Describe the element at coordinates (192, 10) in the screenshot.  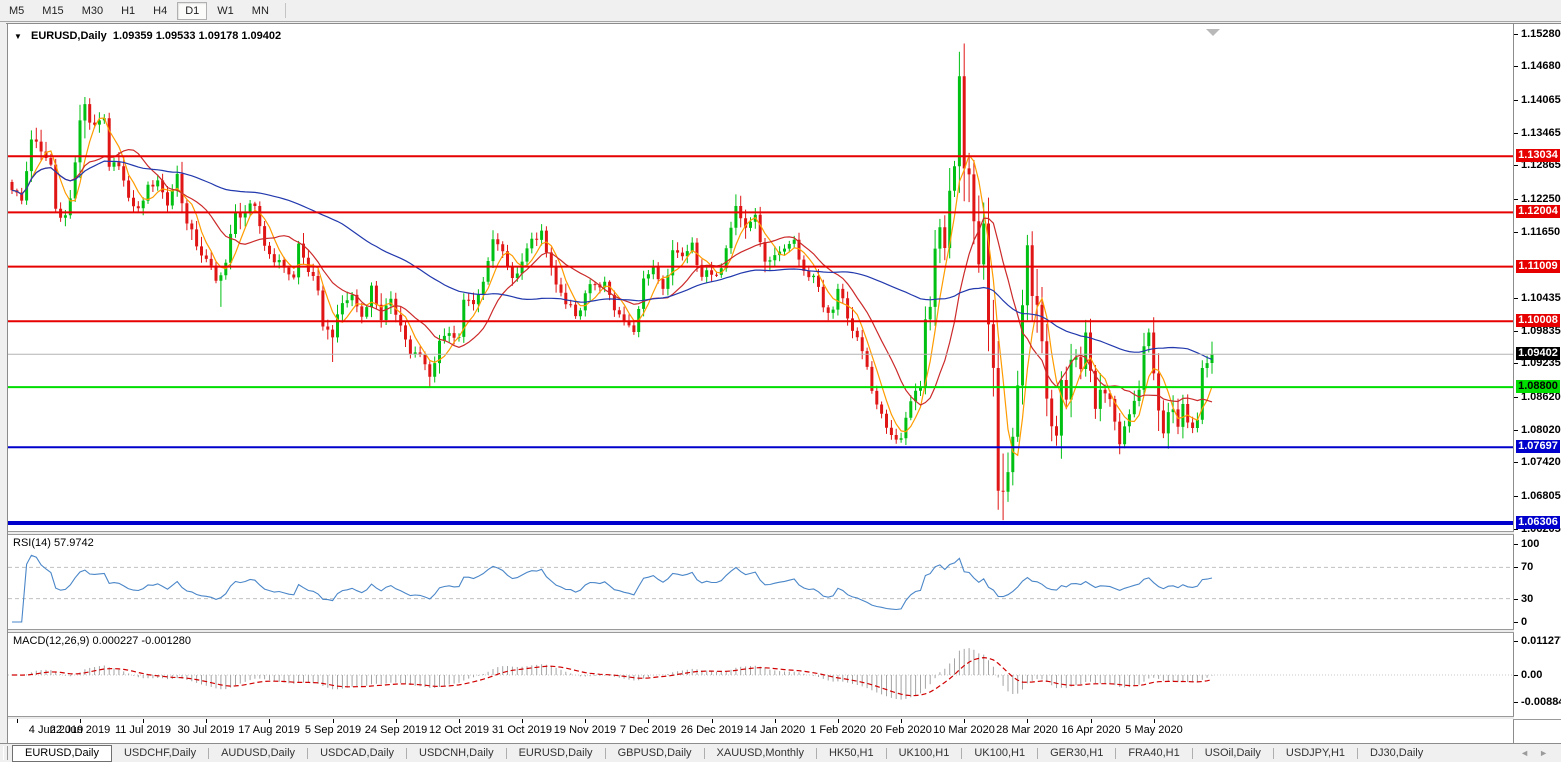
I see `timeframe-button-d1: D1` at that location.